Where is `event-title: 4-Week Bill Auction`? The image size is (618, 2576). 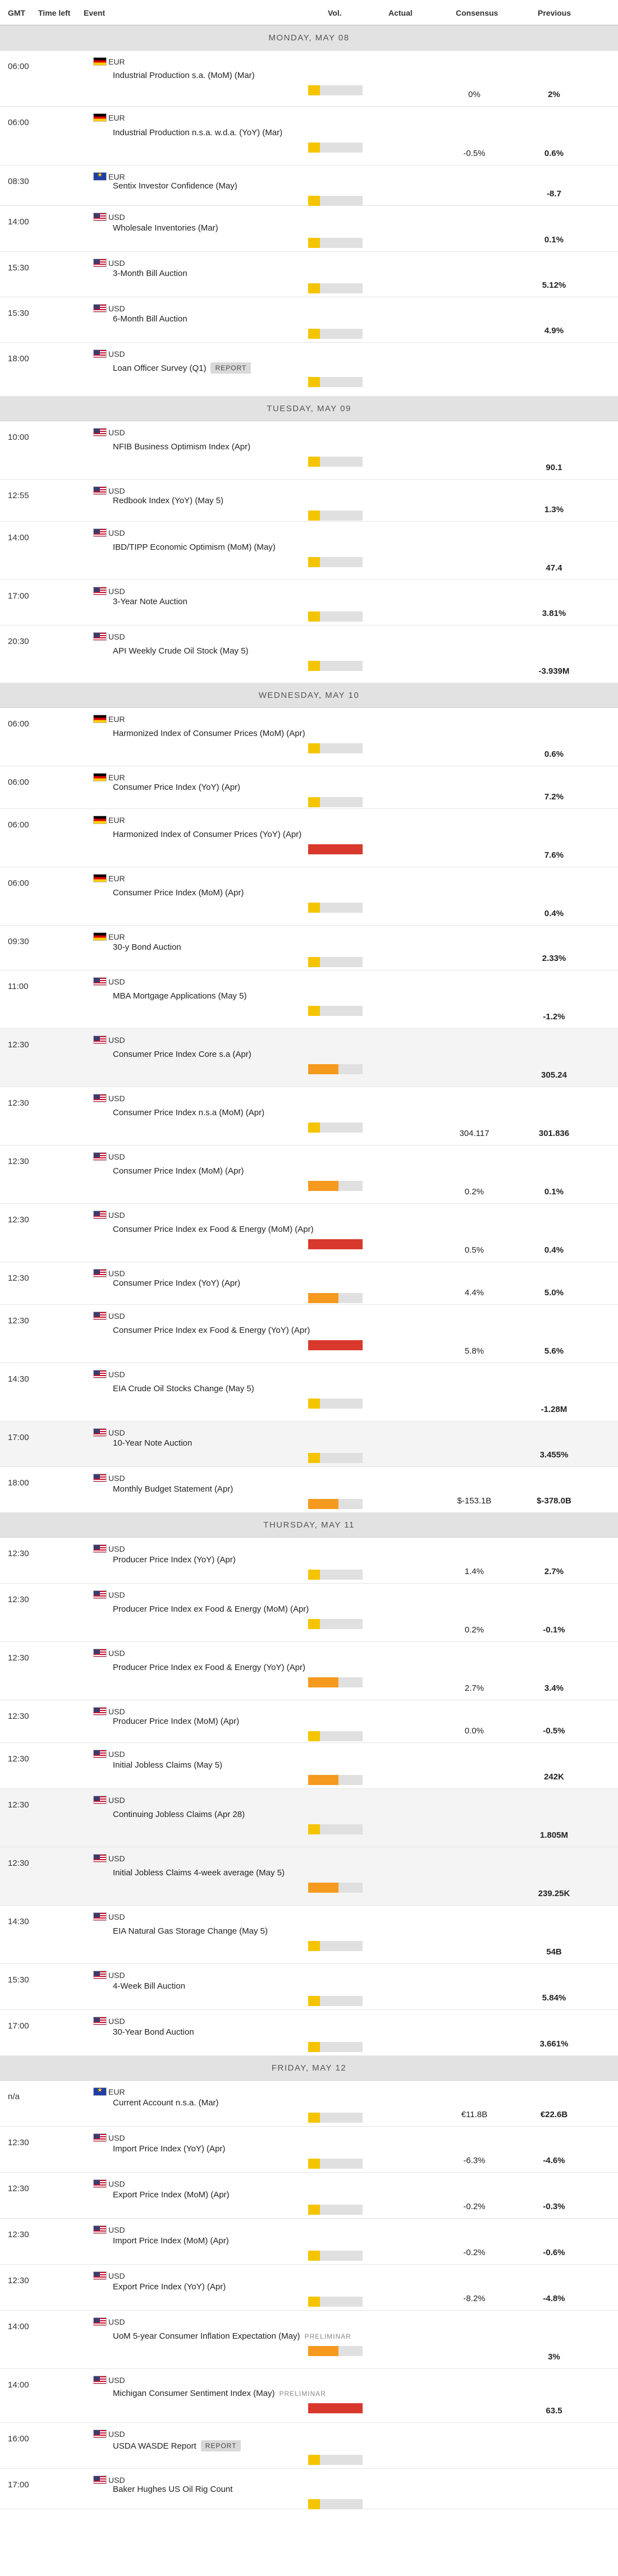
event-title: 4-Week Bill Auction is located at coordinates (149, 1986).